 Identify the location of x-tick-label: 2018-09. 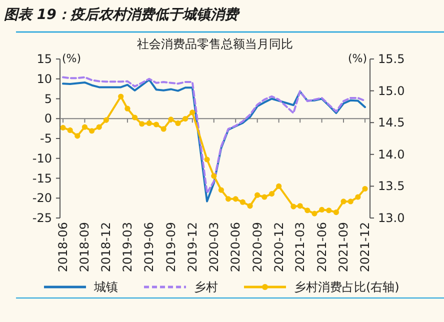
(85, 247).